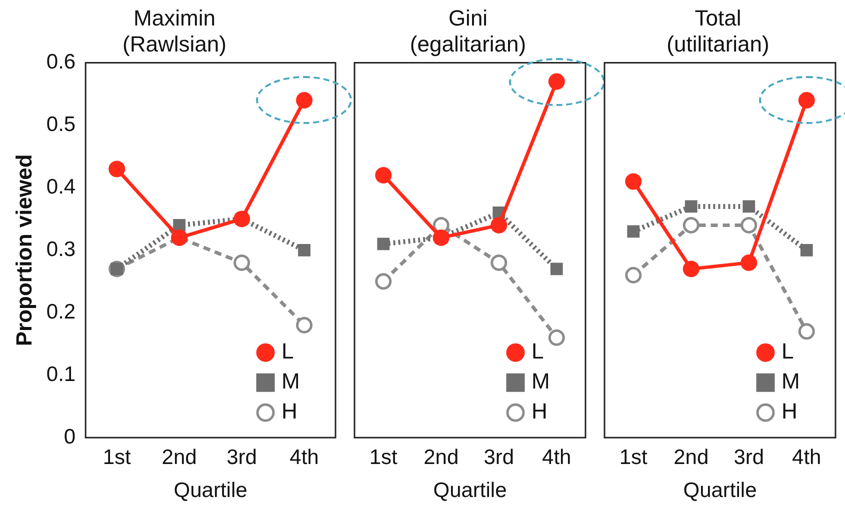 This screenshot has height=512, width=845. I want to click on chart-title: Gini (egalitarian), so click(468, 31).